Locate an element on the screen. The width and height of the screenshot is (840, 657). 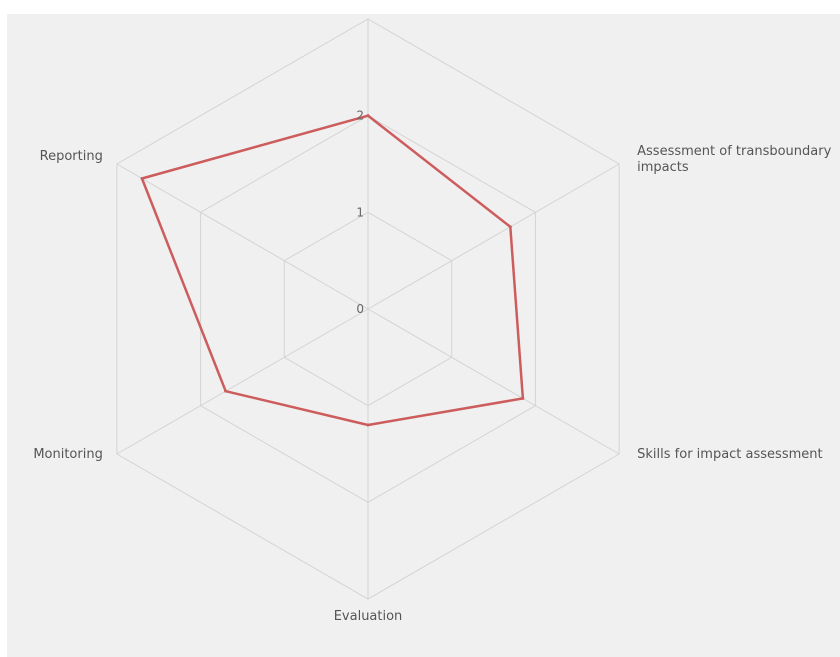
category-label-2: Assessment of transboundary impacts is located at coordinates (734, 159).